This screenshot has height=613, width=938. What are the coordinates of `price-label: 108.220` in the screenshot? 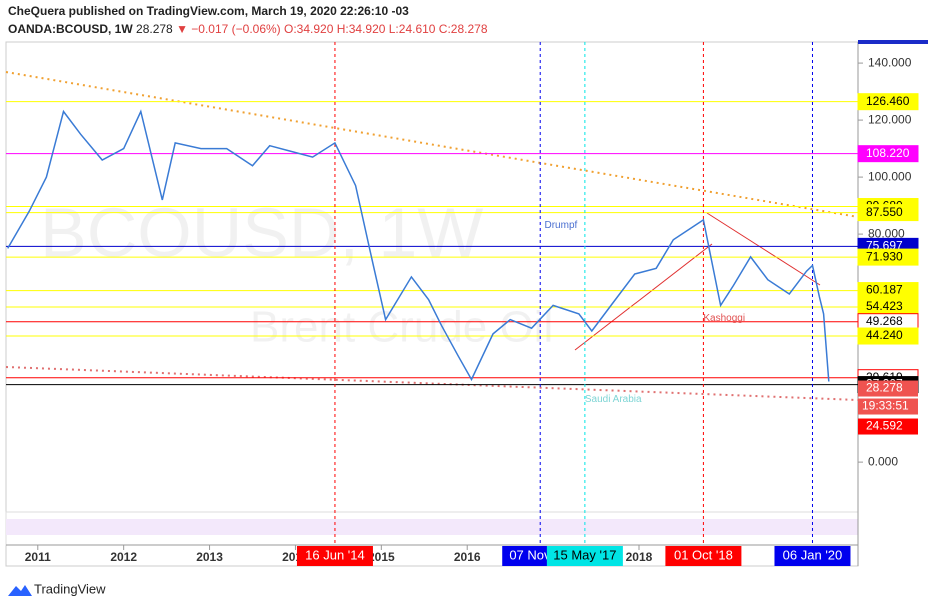 It's located at (888, 153).